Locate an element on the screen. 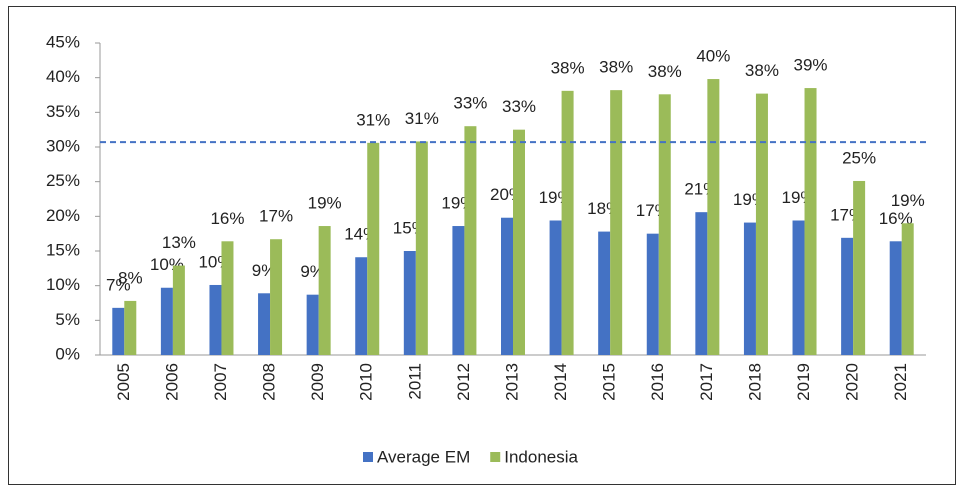 The height and width of the screenshot is (486, 957). x-tick-label: 2020 is located at coordinates (852, 382).